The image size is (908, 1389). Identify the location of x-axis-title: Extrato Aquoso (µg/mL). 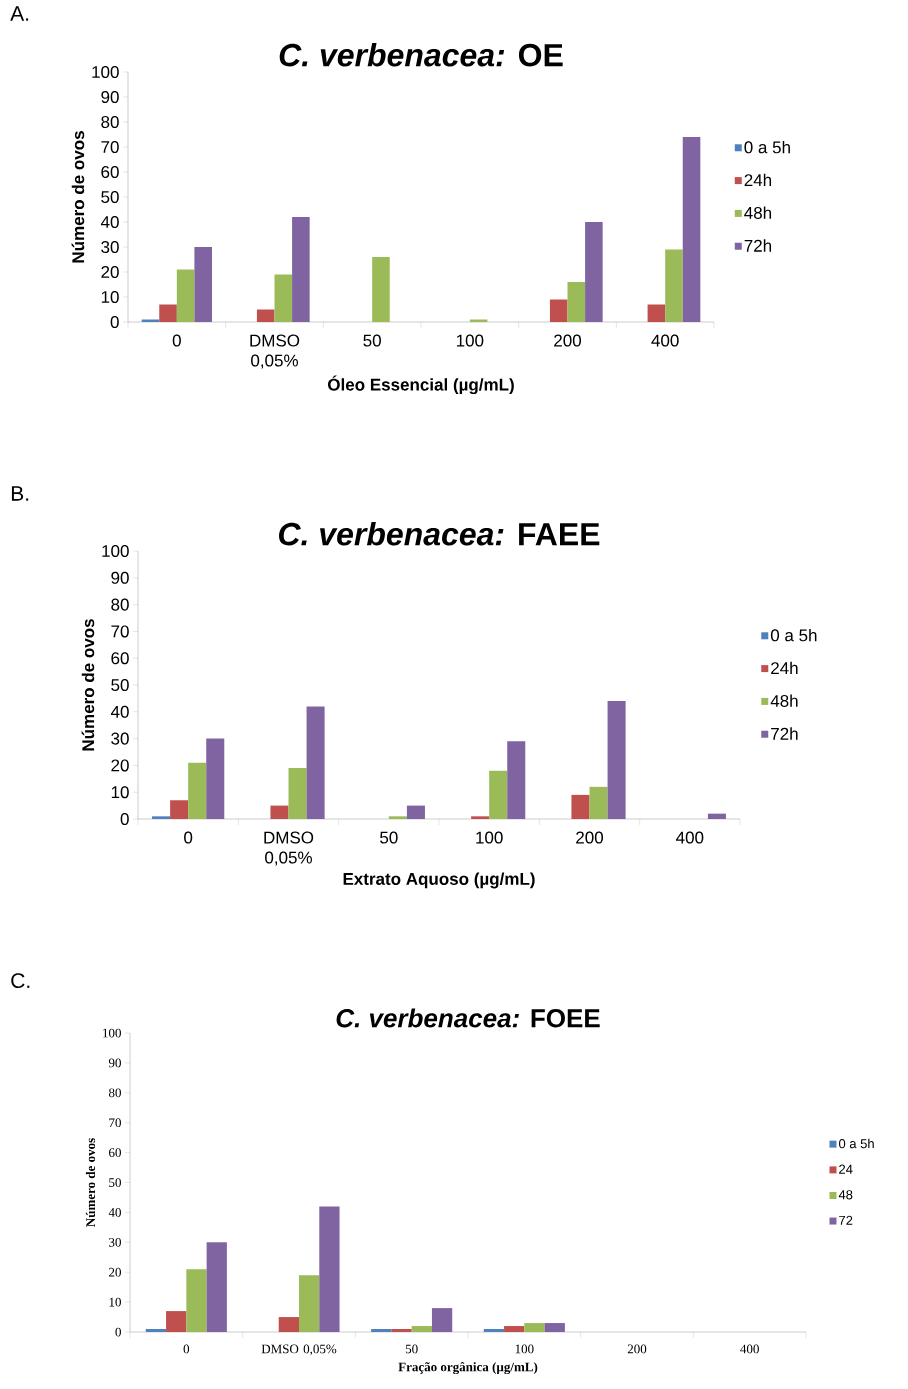
(439, 880).